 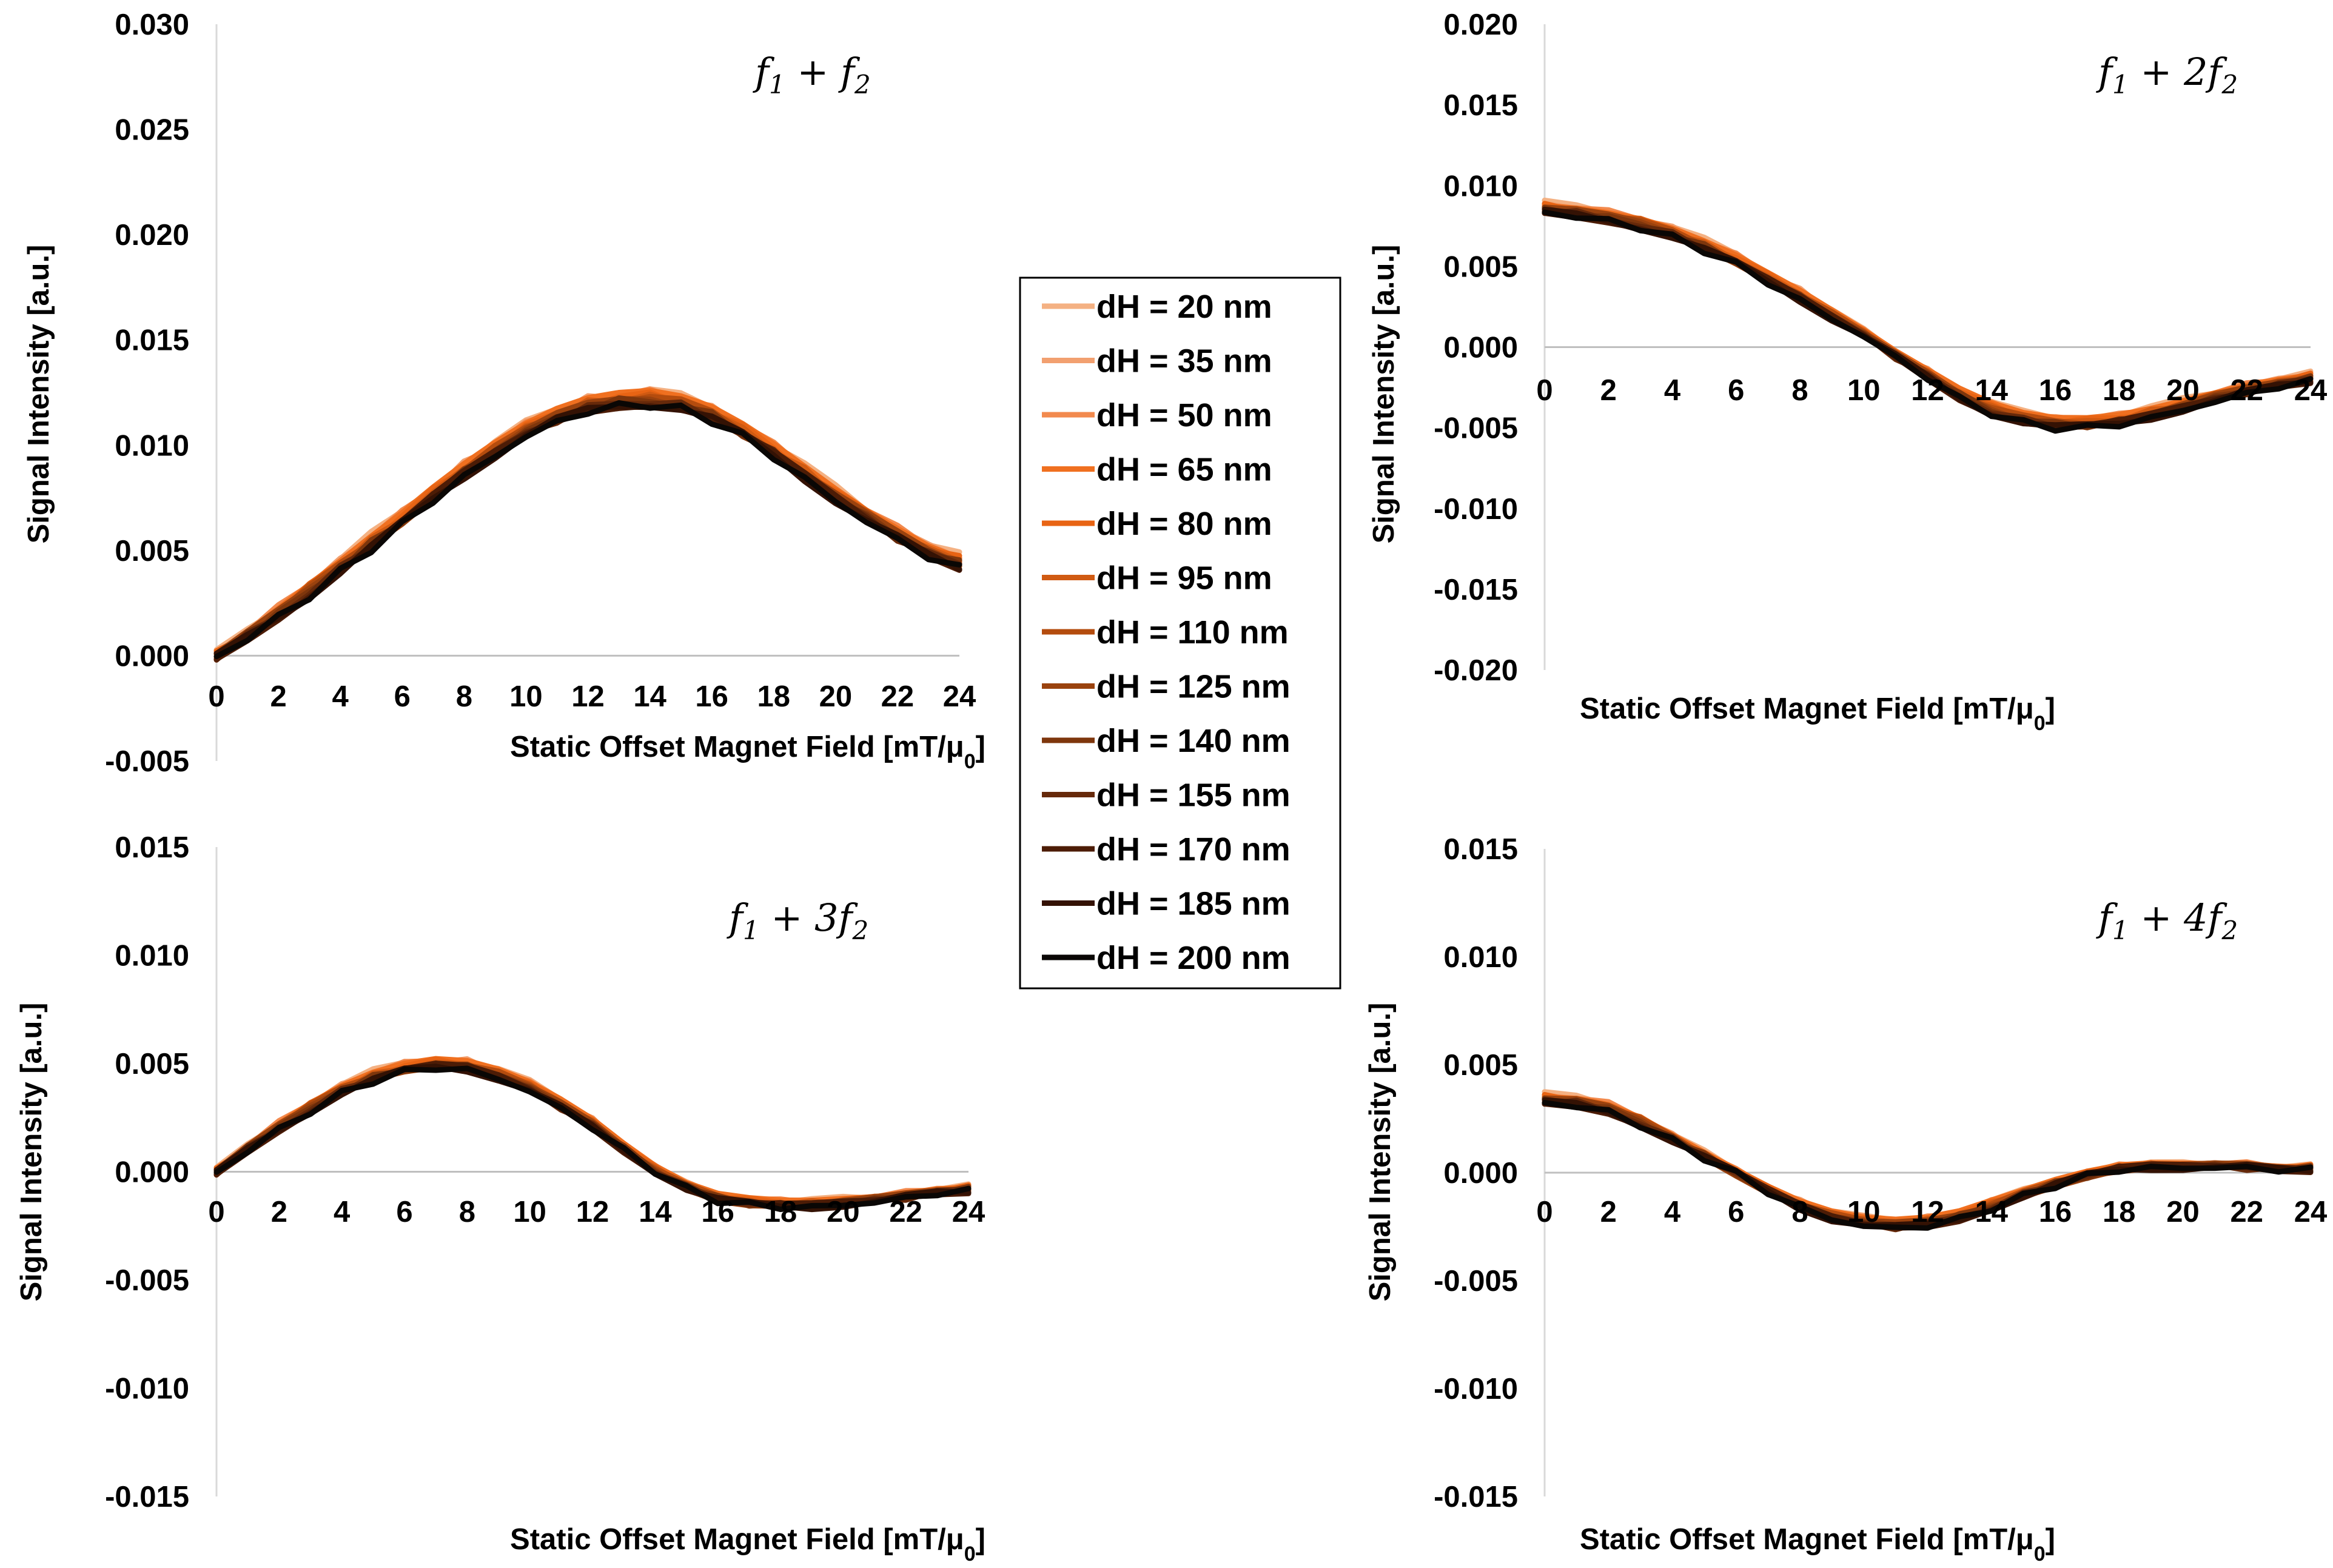 What do you see at coordinates (1193, 958) in the screenshot?
I see `legend-entry: dH = 200 nm` at bounding box center [1193, 958].